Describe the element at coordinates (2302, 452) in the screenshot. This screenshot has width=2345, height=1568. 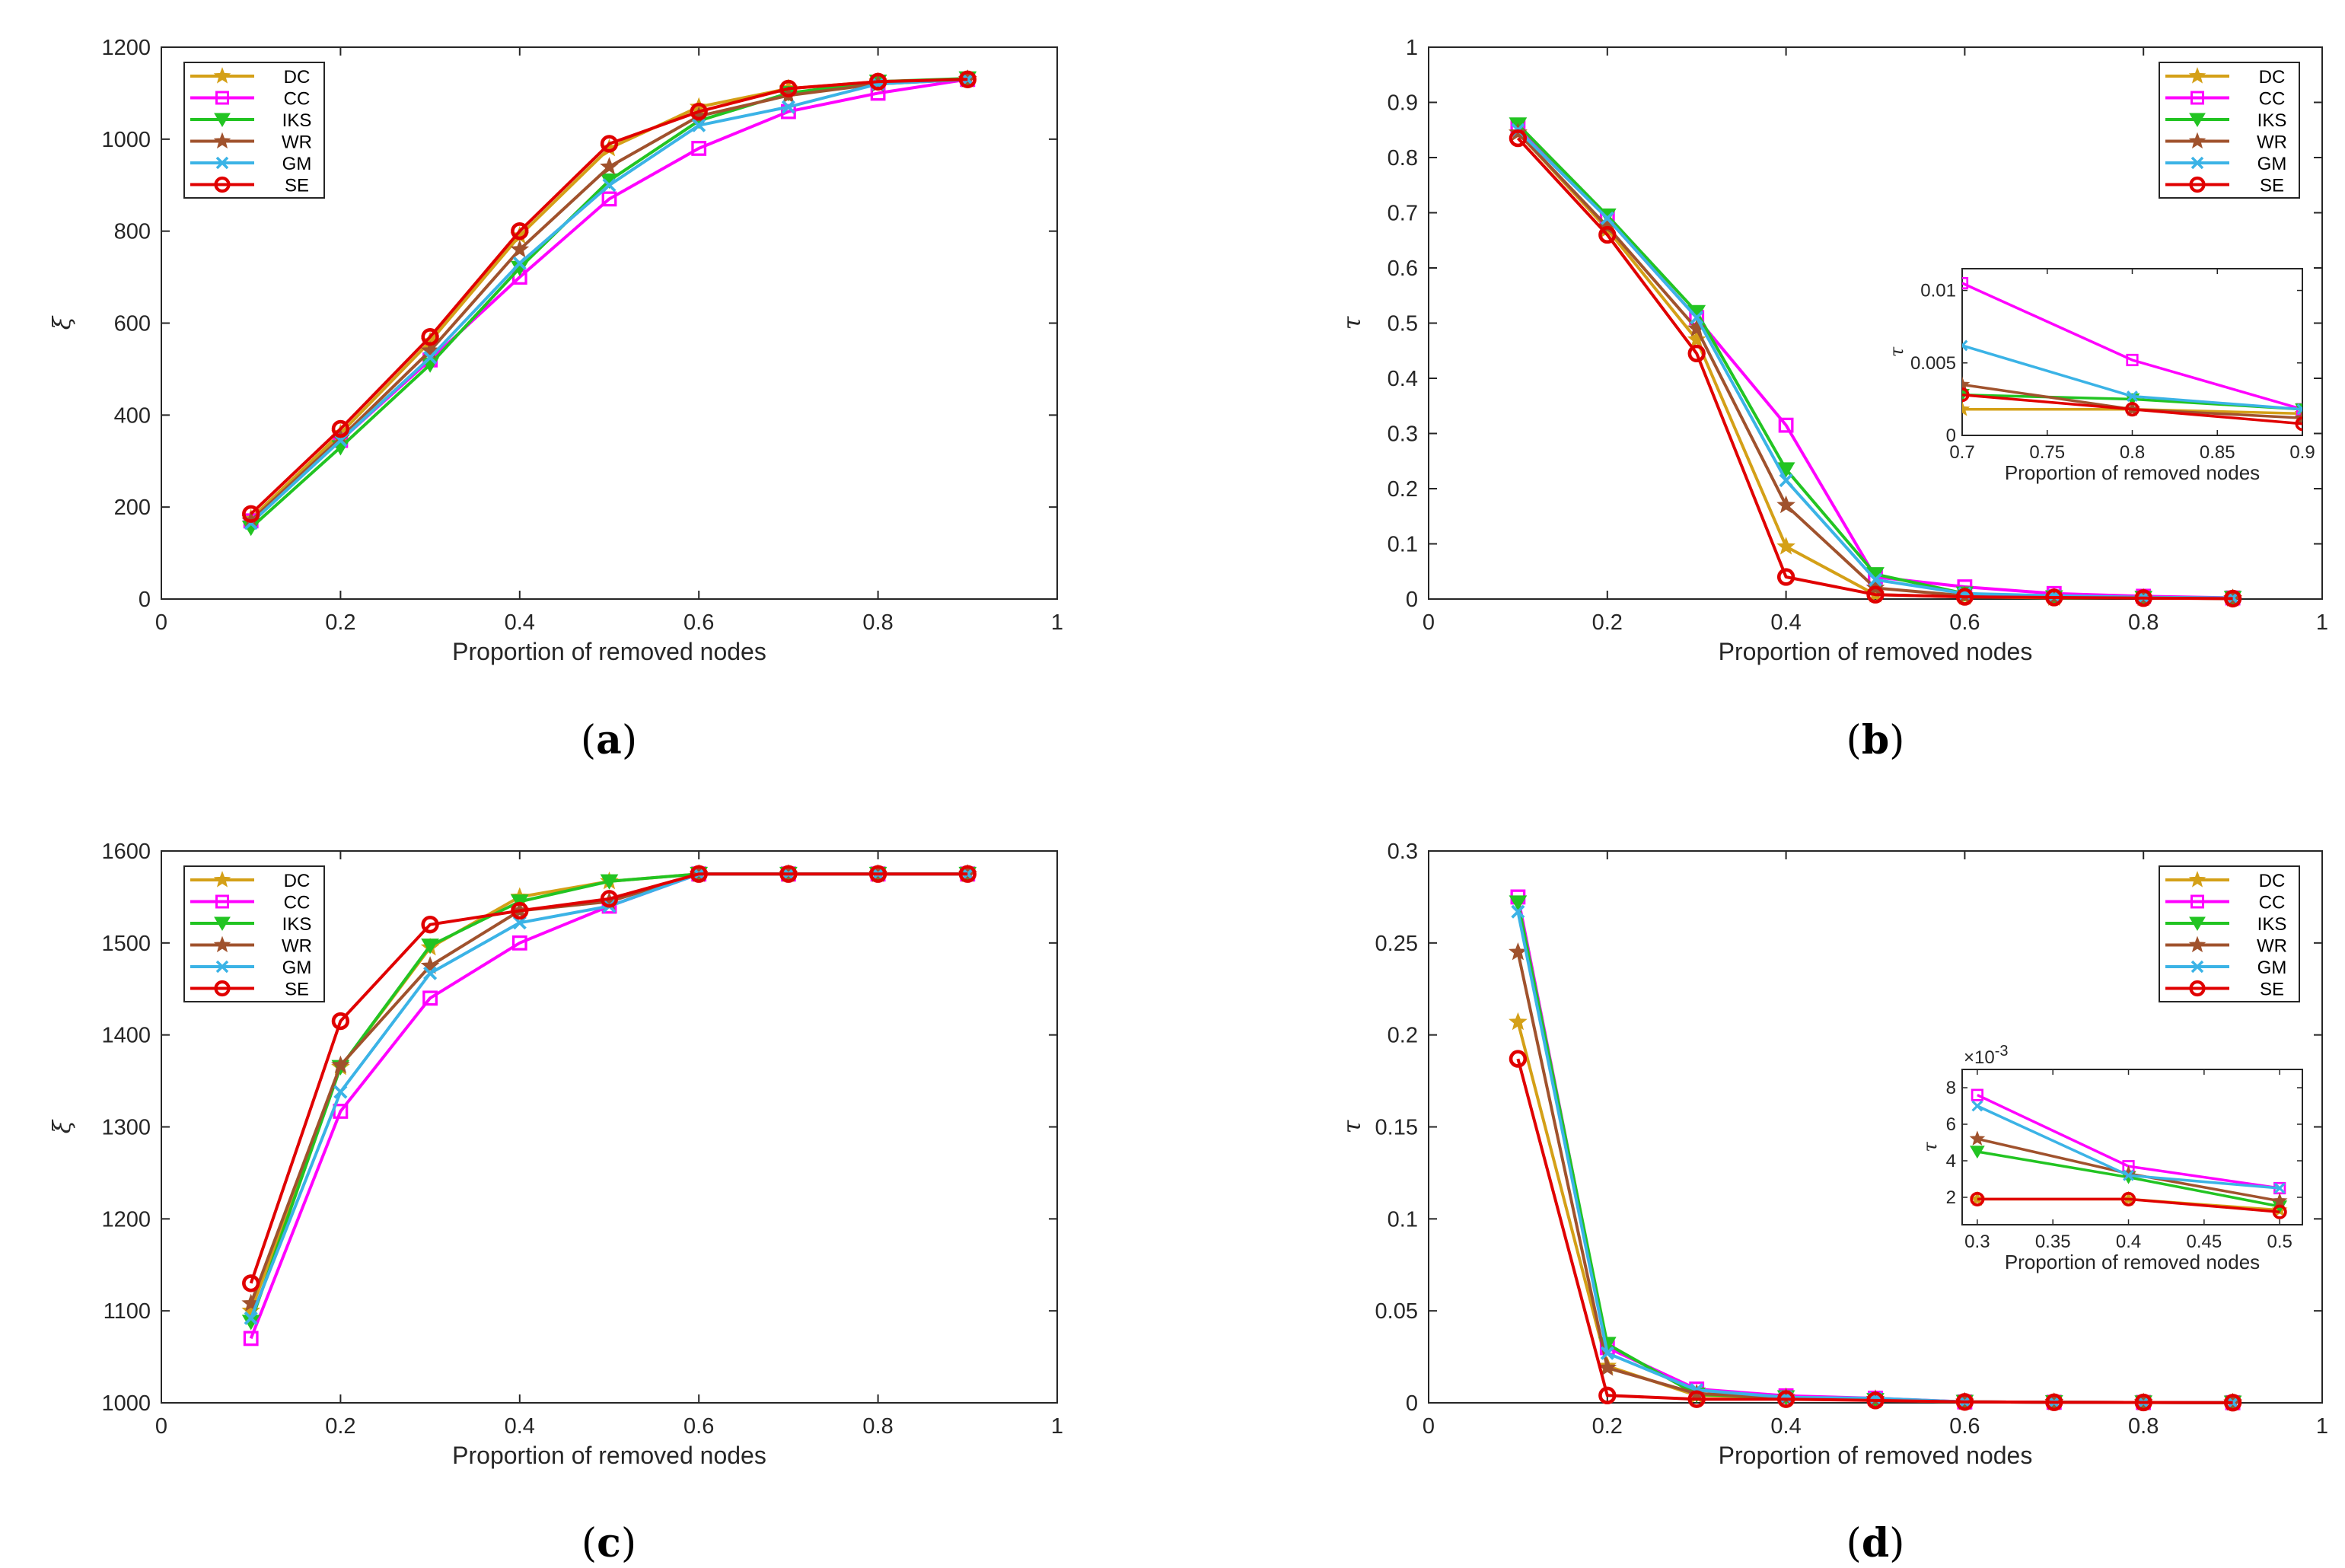
I see `inset-x-tick-label: 0.9` at that location.